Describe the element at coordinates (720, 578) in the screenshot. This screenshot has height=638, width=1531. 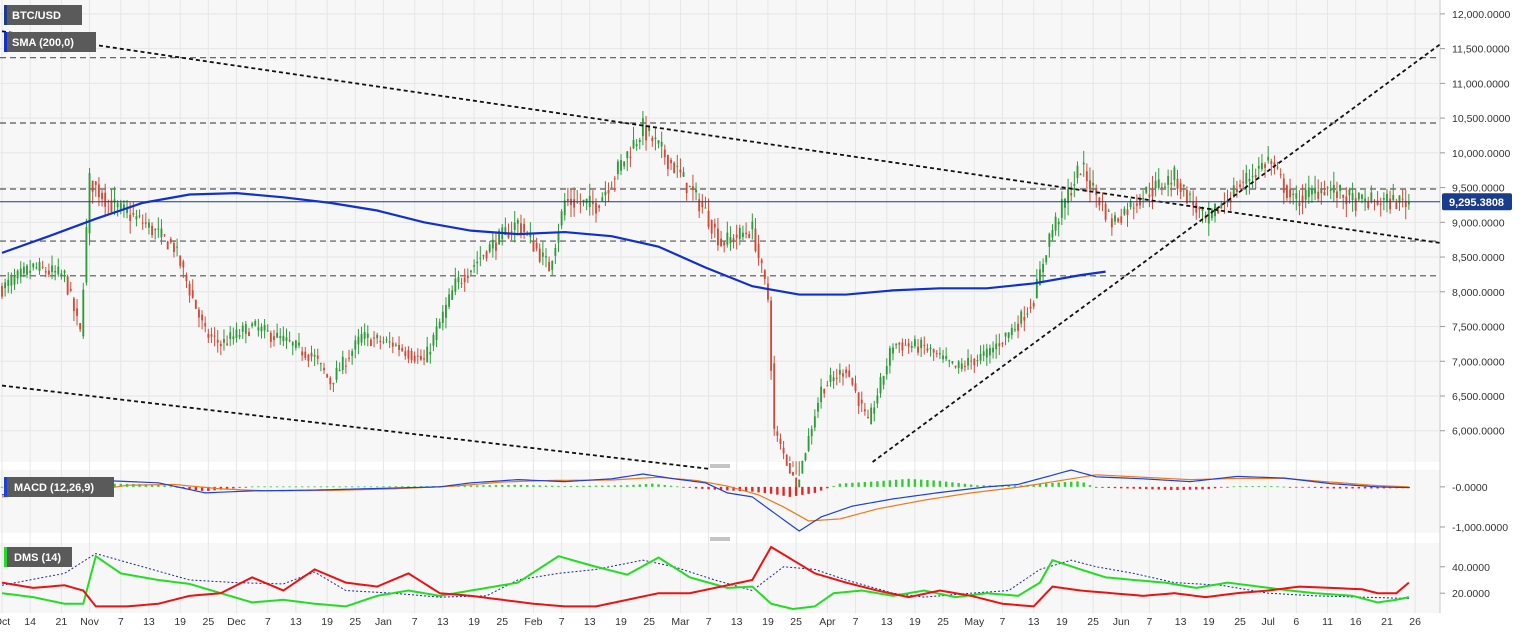
I see `dms-panel-bg` at that location.